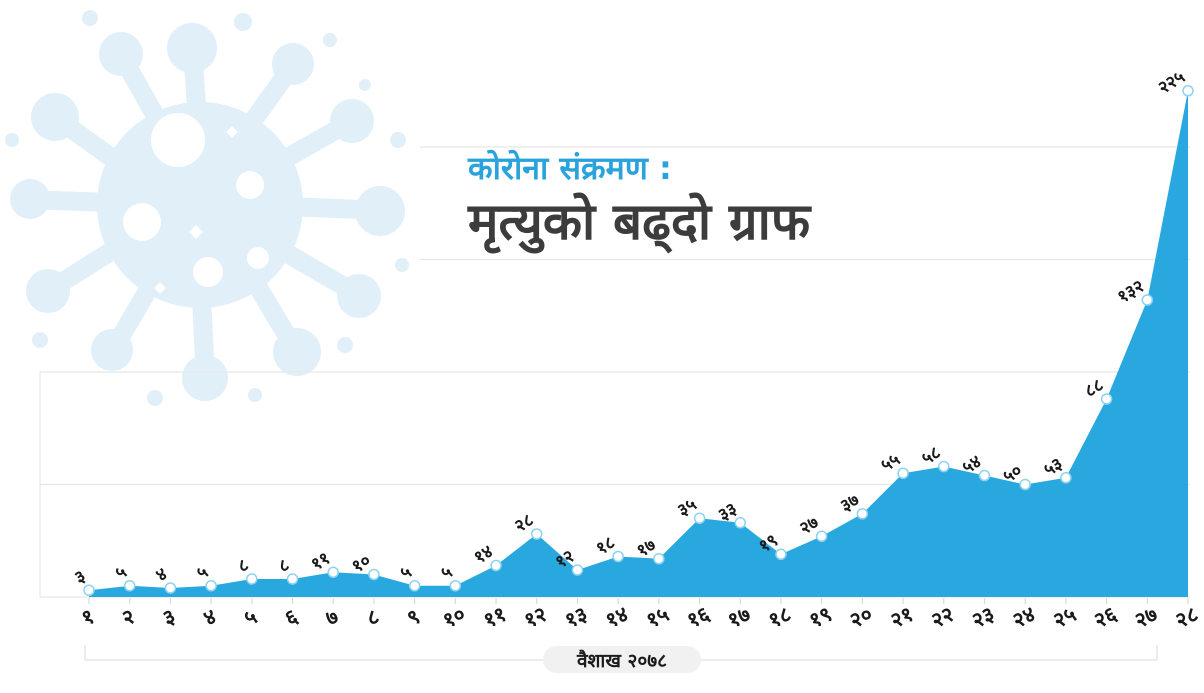  What do you see at coordinates (570, 168) in the screenshot?
I see `chart-subtitle: कोरोना संक्रमण :` at bounding box center [570, 168].